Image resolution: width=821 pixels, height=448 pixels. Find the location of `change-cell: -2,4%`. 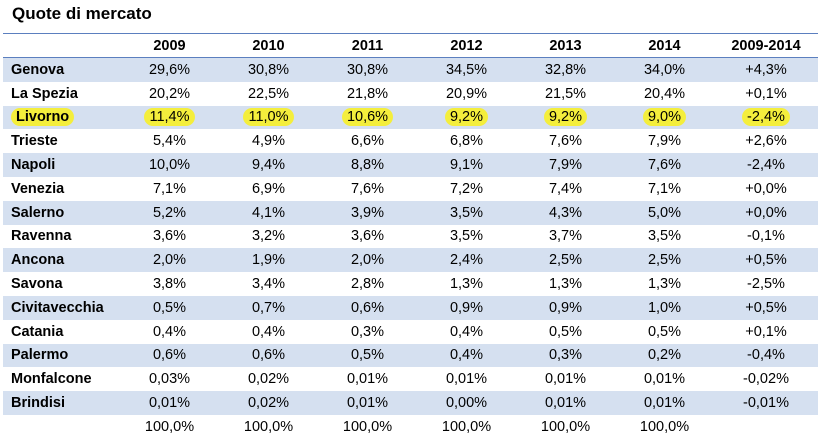

change-cell: -2,4% is located at coordinates (766, 117).